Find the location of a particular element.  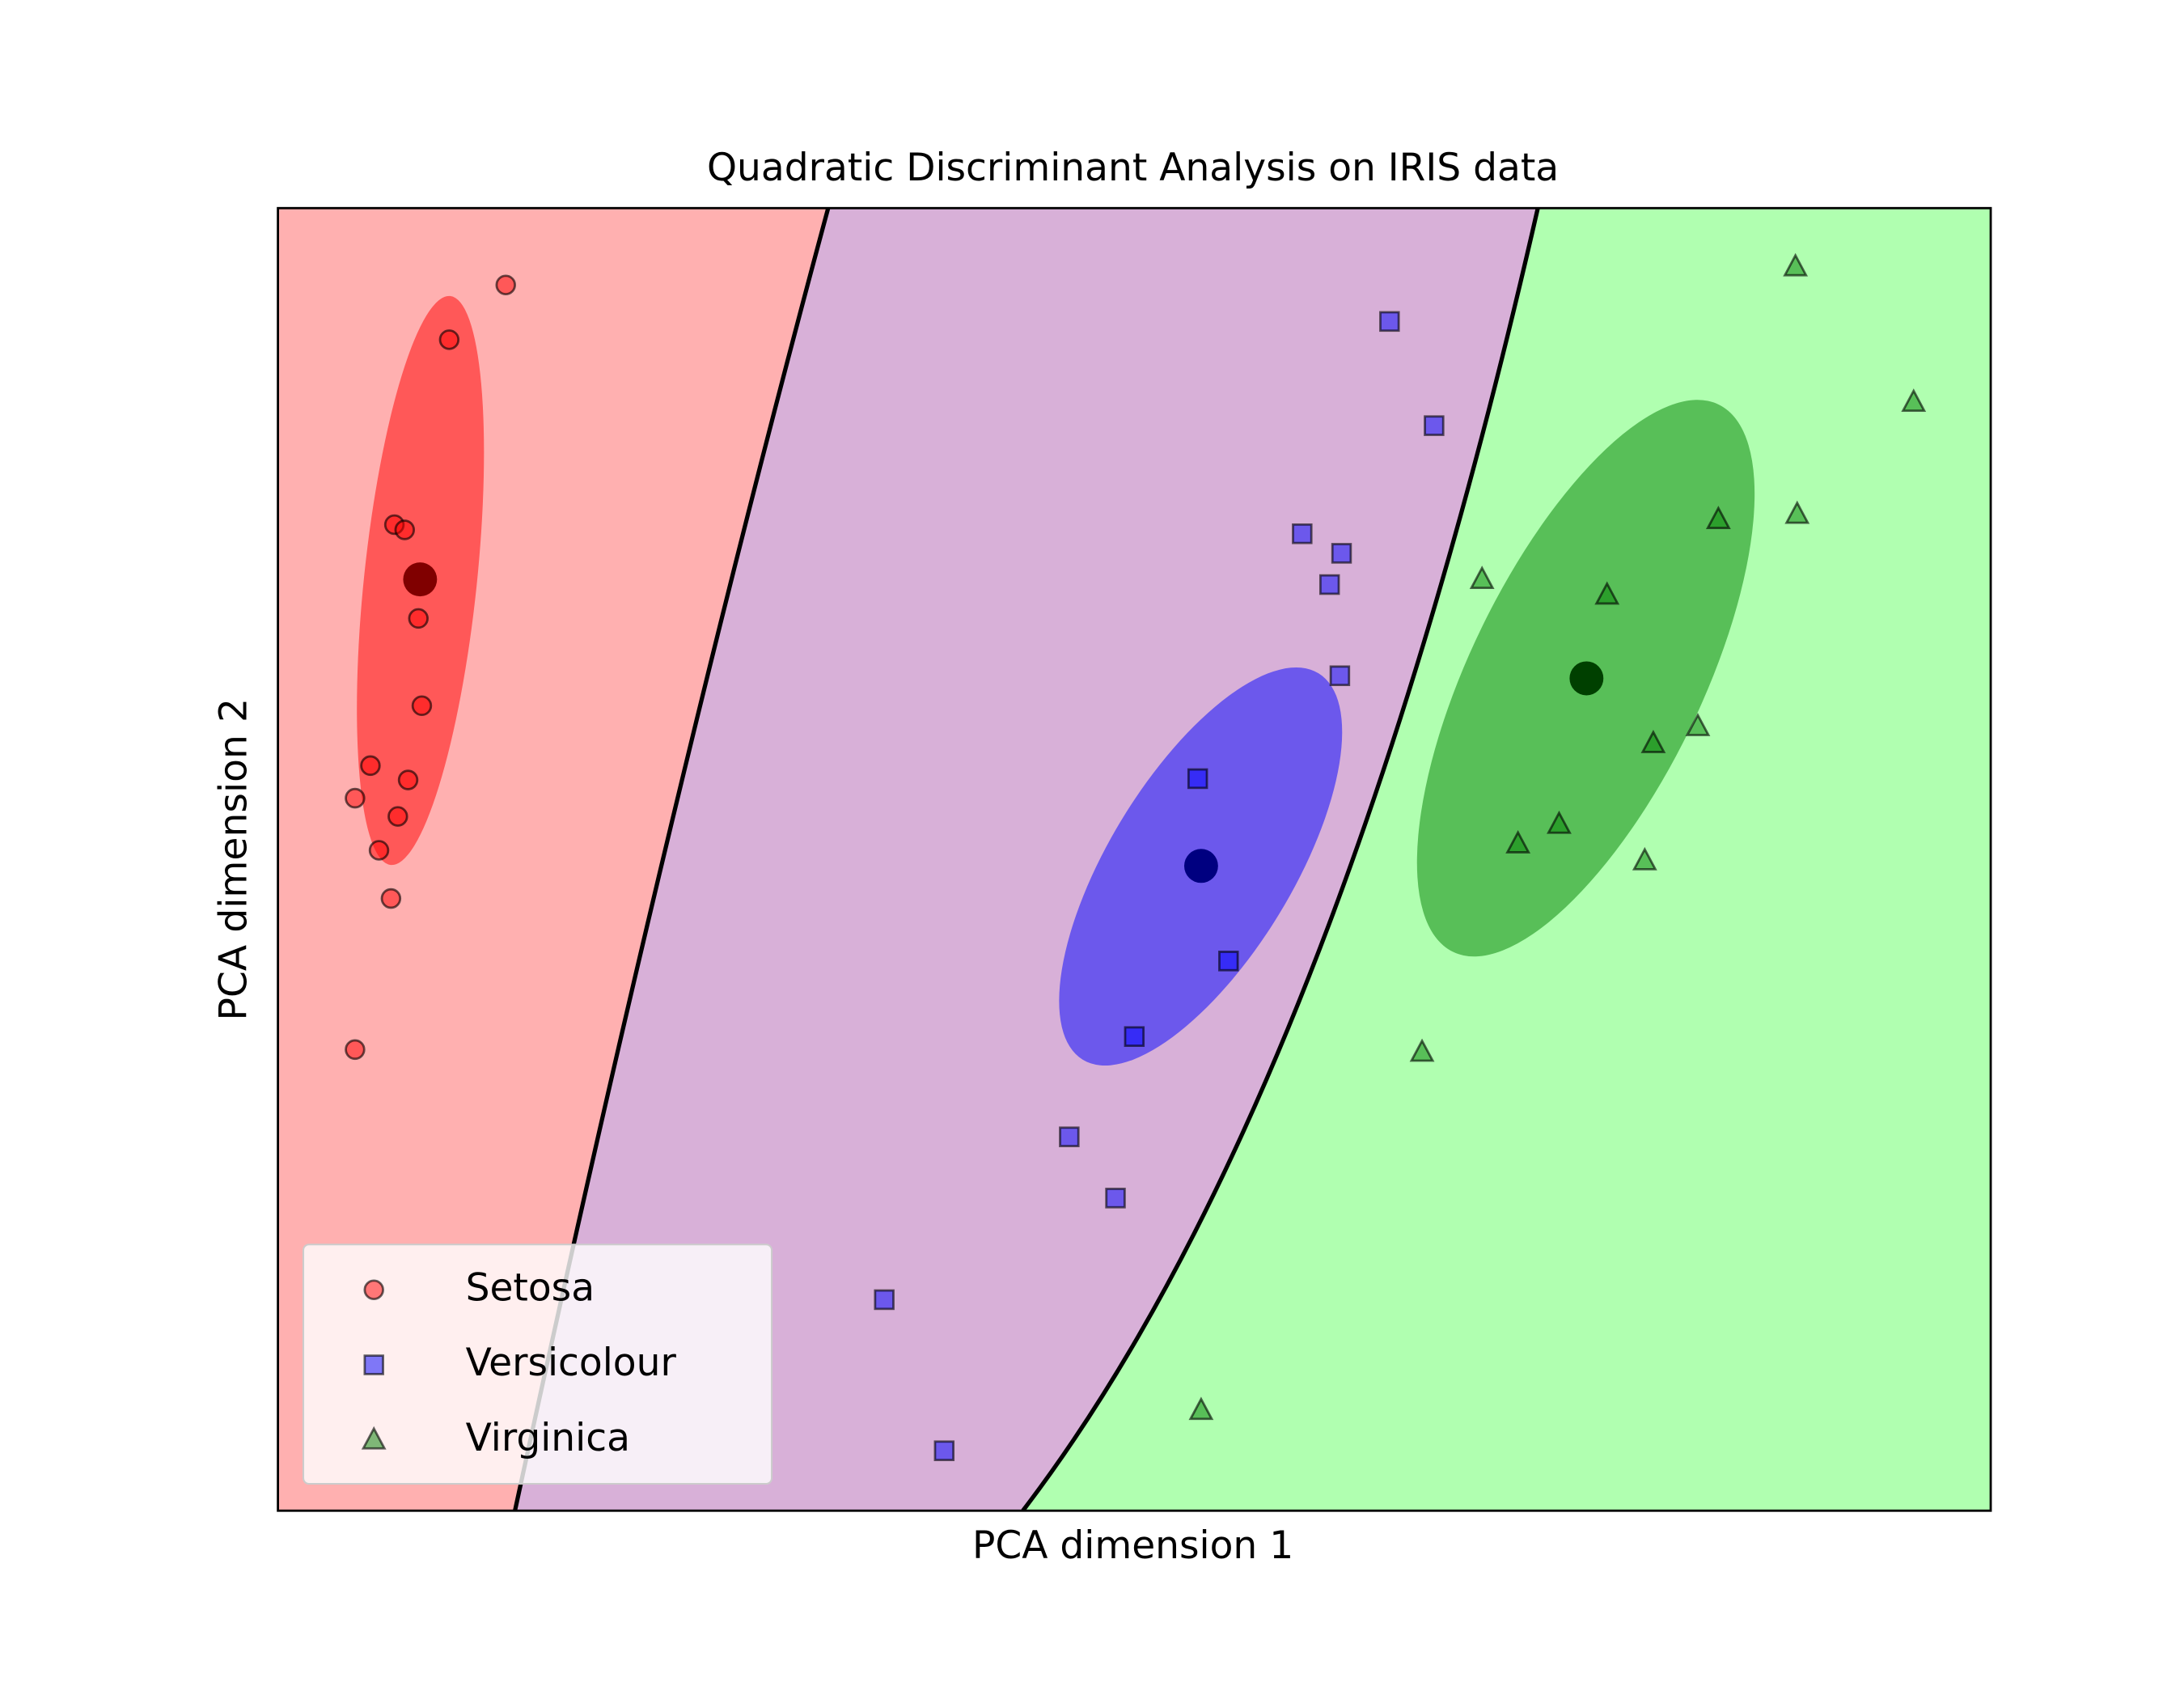

legend-box is located at coordinates (537, 1364).